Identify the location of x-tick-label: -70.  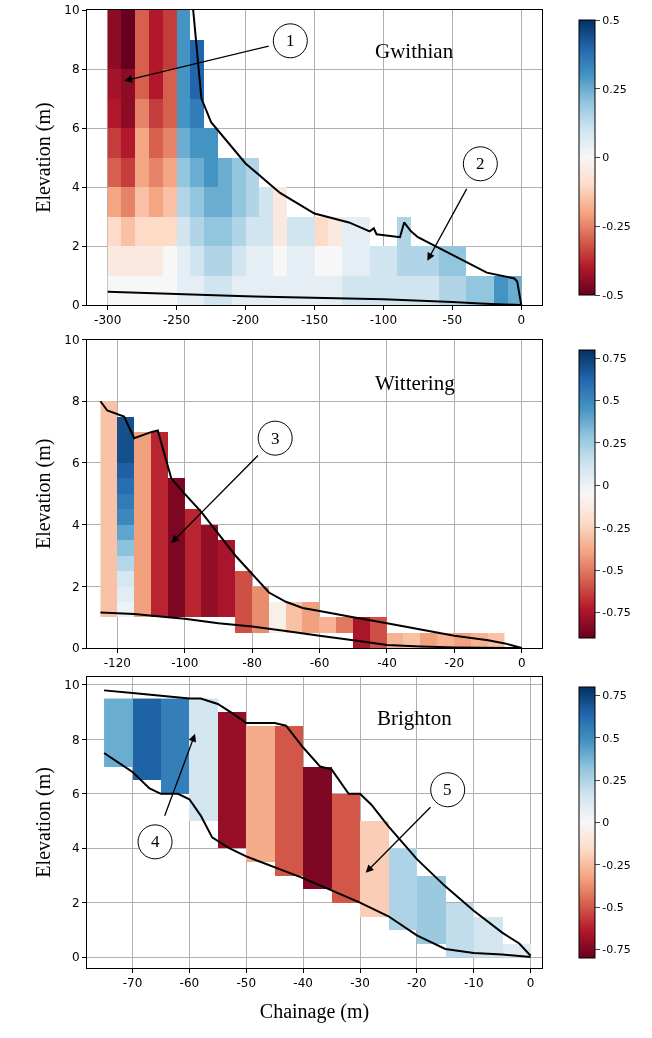
(132, 983).